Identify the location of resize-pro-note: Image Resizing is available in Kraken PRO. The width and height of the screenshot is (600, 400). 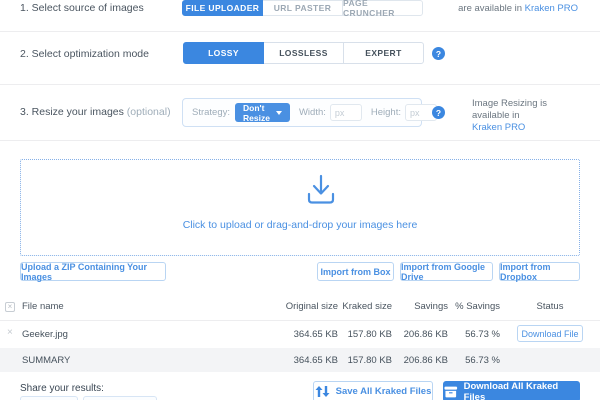
(529, 116).